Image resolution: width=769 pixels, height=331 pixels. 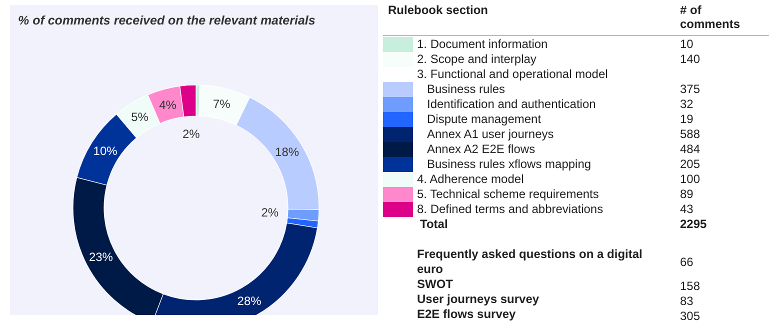 I want to click on text: Frequently asked questions on a digital euro, so click(x=530, y=262).